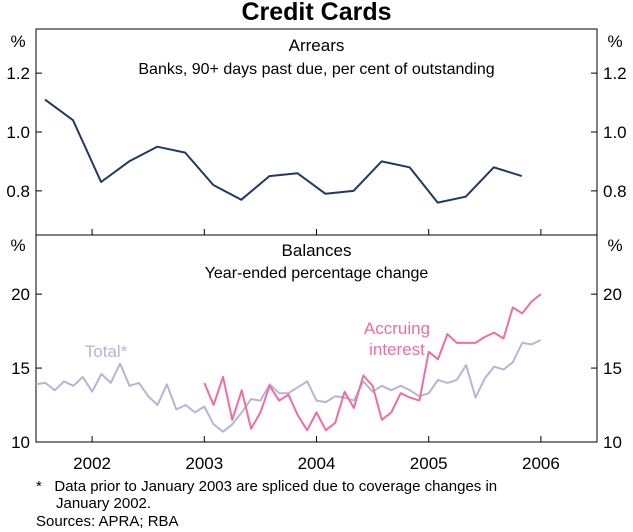  I want to click on footnote-continued: January 2002., so click(104, 503).